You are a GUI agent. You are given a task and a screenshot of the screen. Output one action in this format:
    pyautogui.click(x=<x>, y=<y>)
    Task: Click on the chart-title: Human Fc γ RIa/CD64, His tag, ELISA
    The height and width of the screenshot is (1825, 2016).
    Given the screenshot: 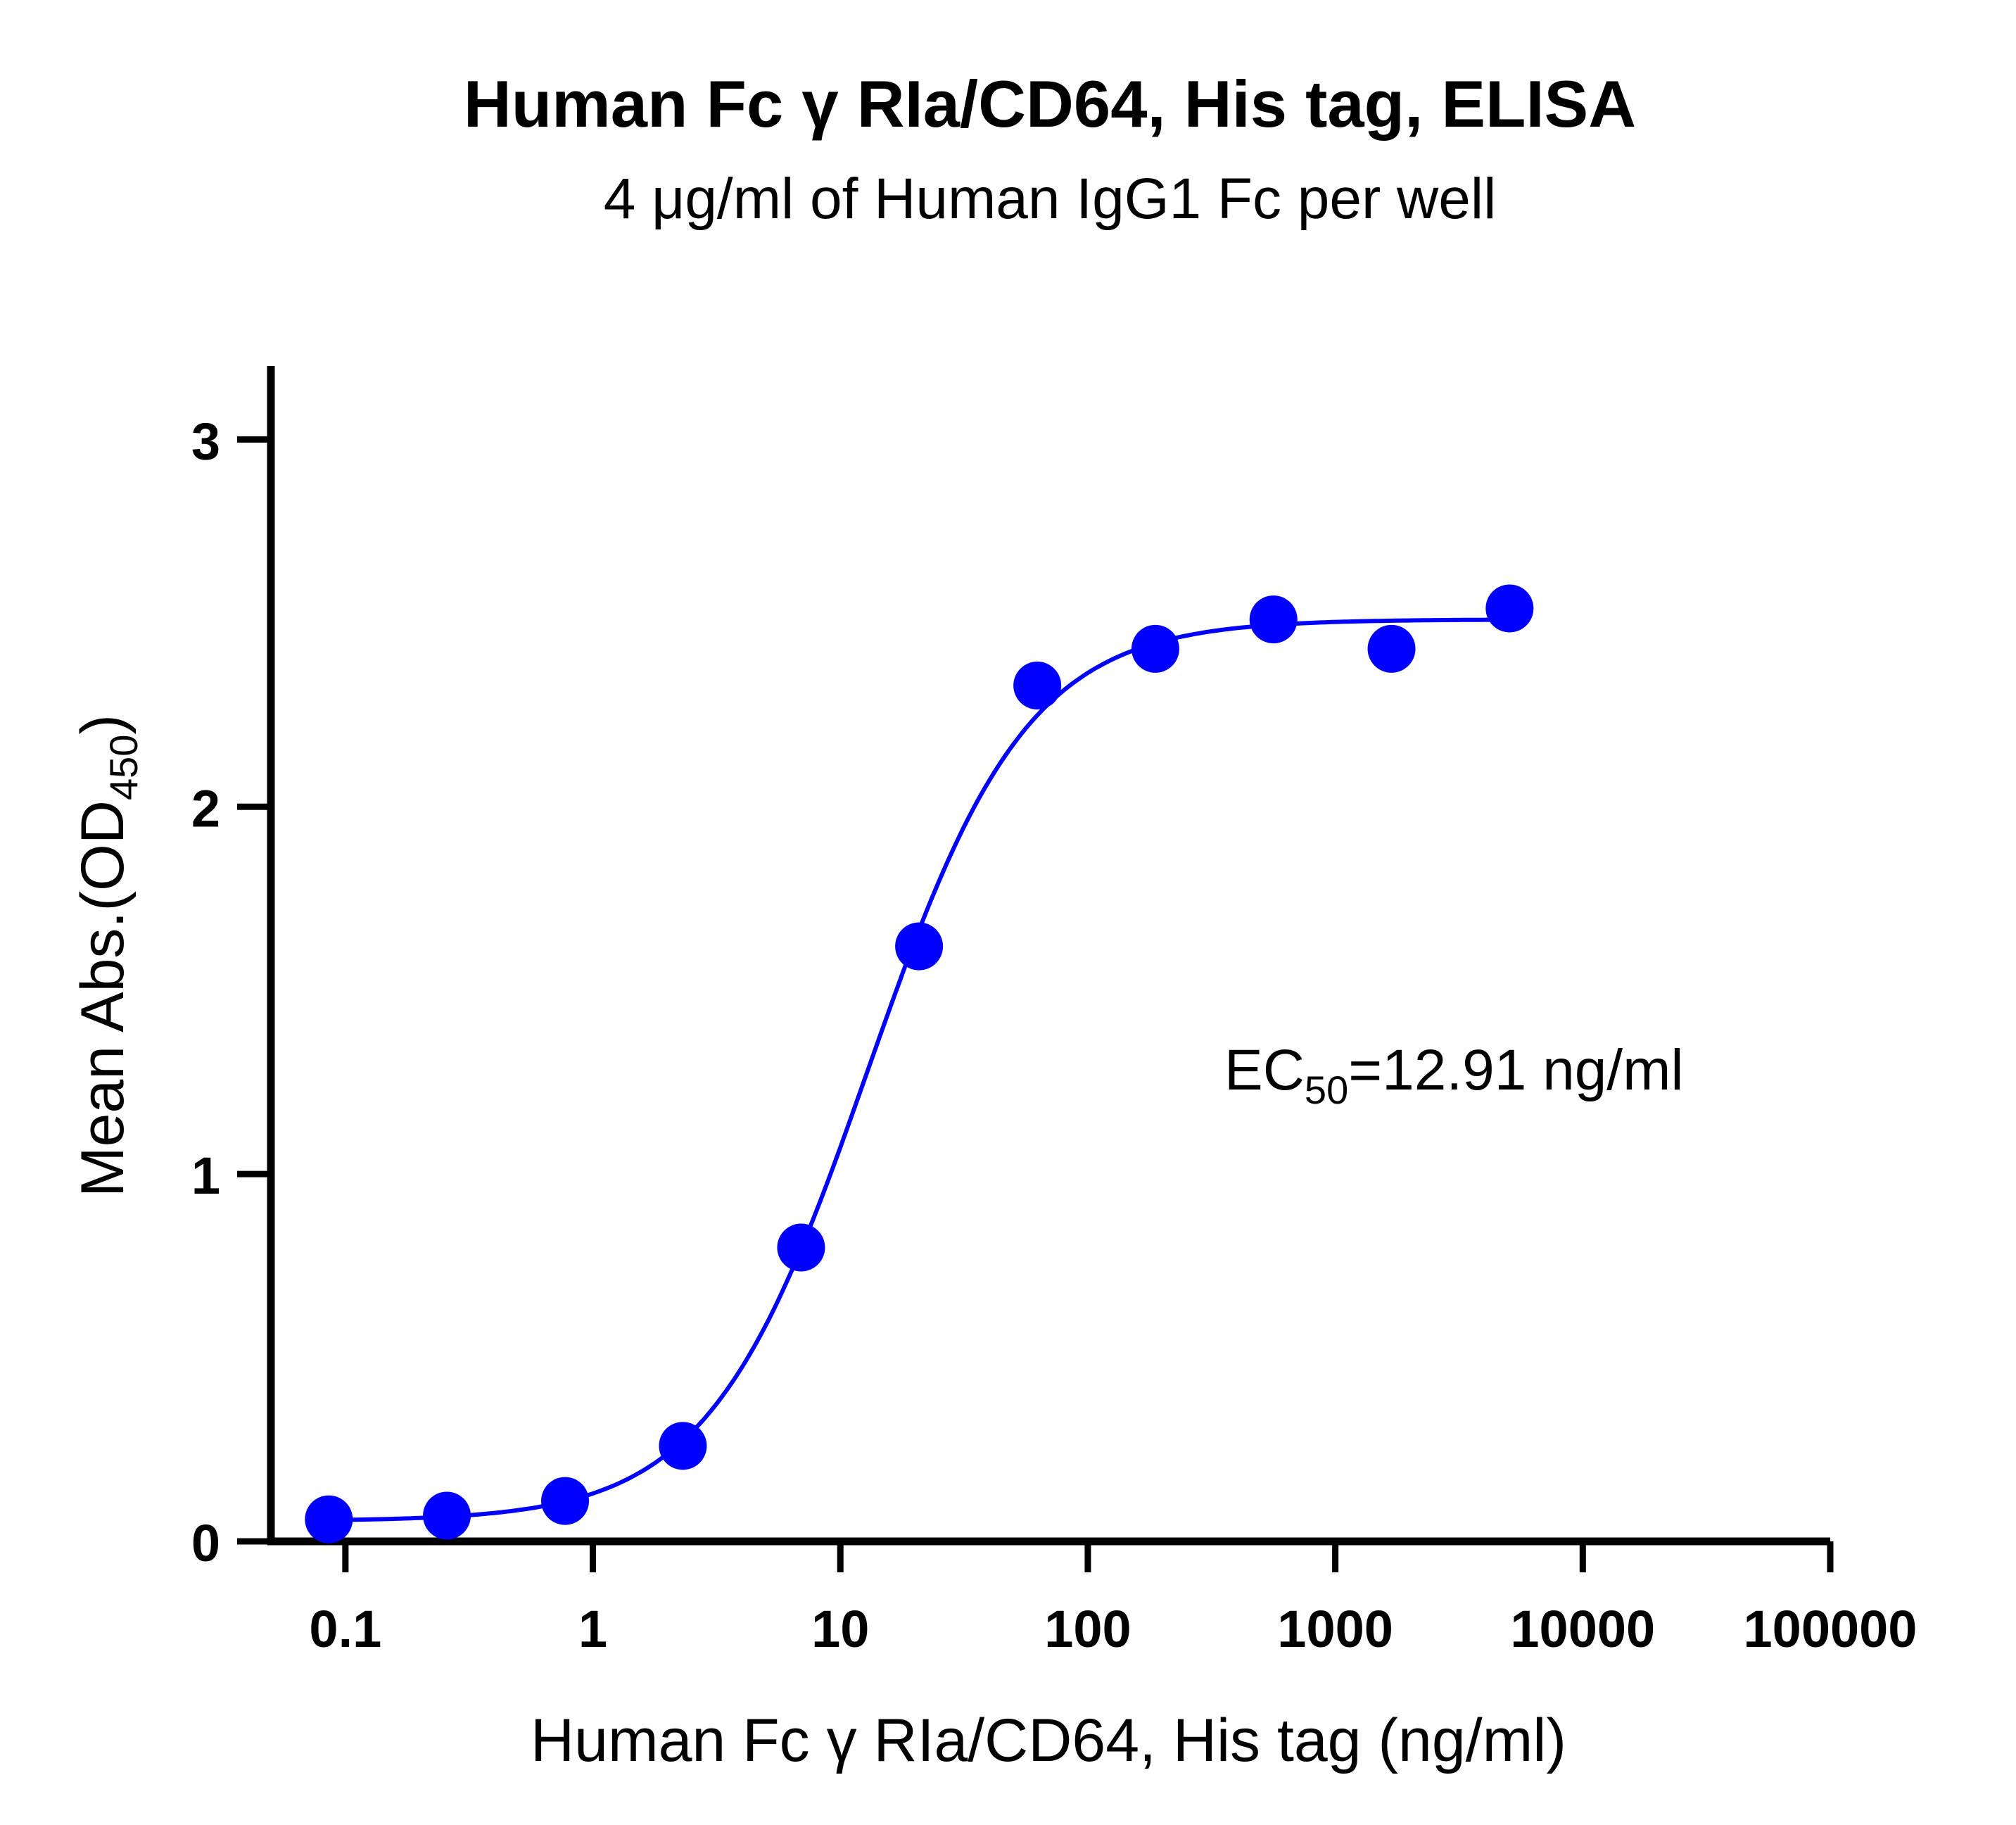 What is the action you would take?
    pyautogui.click(x=1050, y=104)
    